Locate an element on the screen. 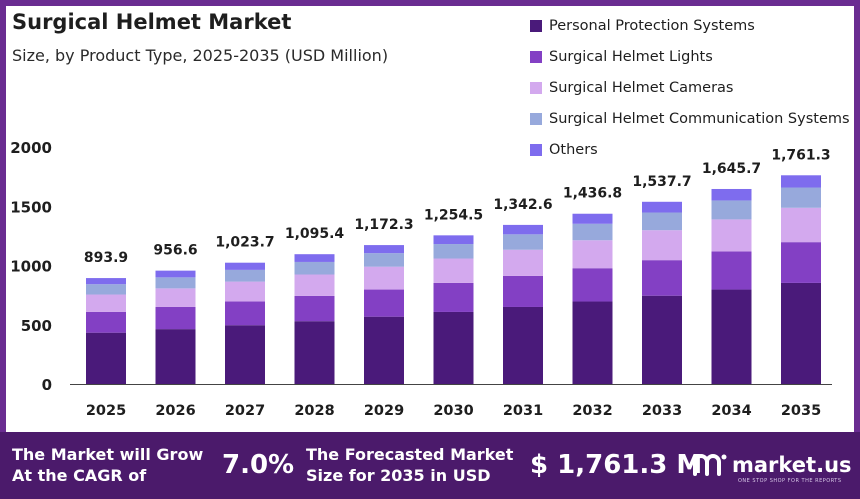 This screenshot has width=860, height=499. x-tick-label: 2035 is located at coordinates (801, 411).